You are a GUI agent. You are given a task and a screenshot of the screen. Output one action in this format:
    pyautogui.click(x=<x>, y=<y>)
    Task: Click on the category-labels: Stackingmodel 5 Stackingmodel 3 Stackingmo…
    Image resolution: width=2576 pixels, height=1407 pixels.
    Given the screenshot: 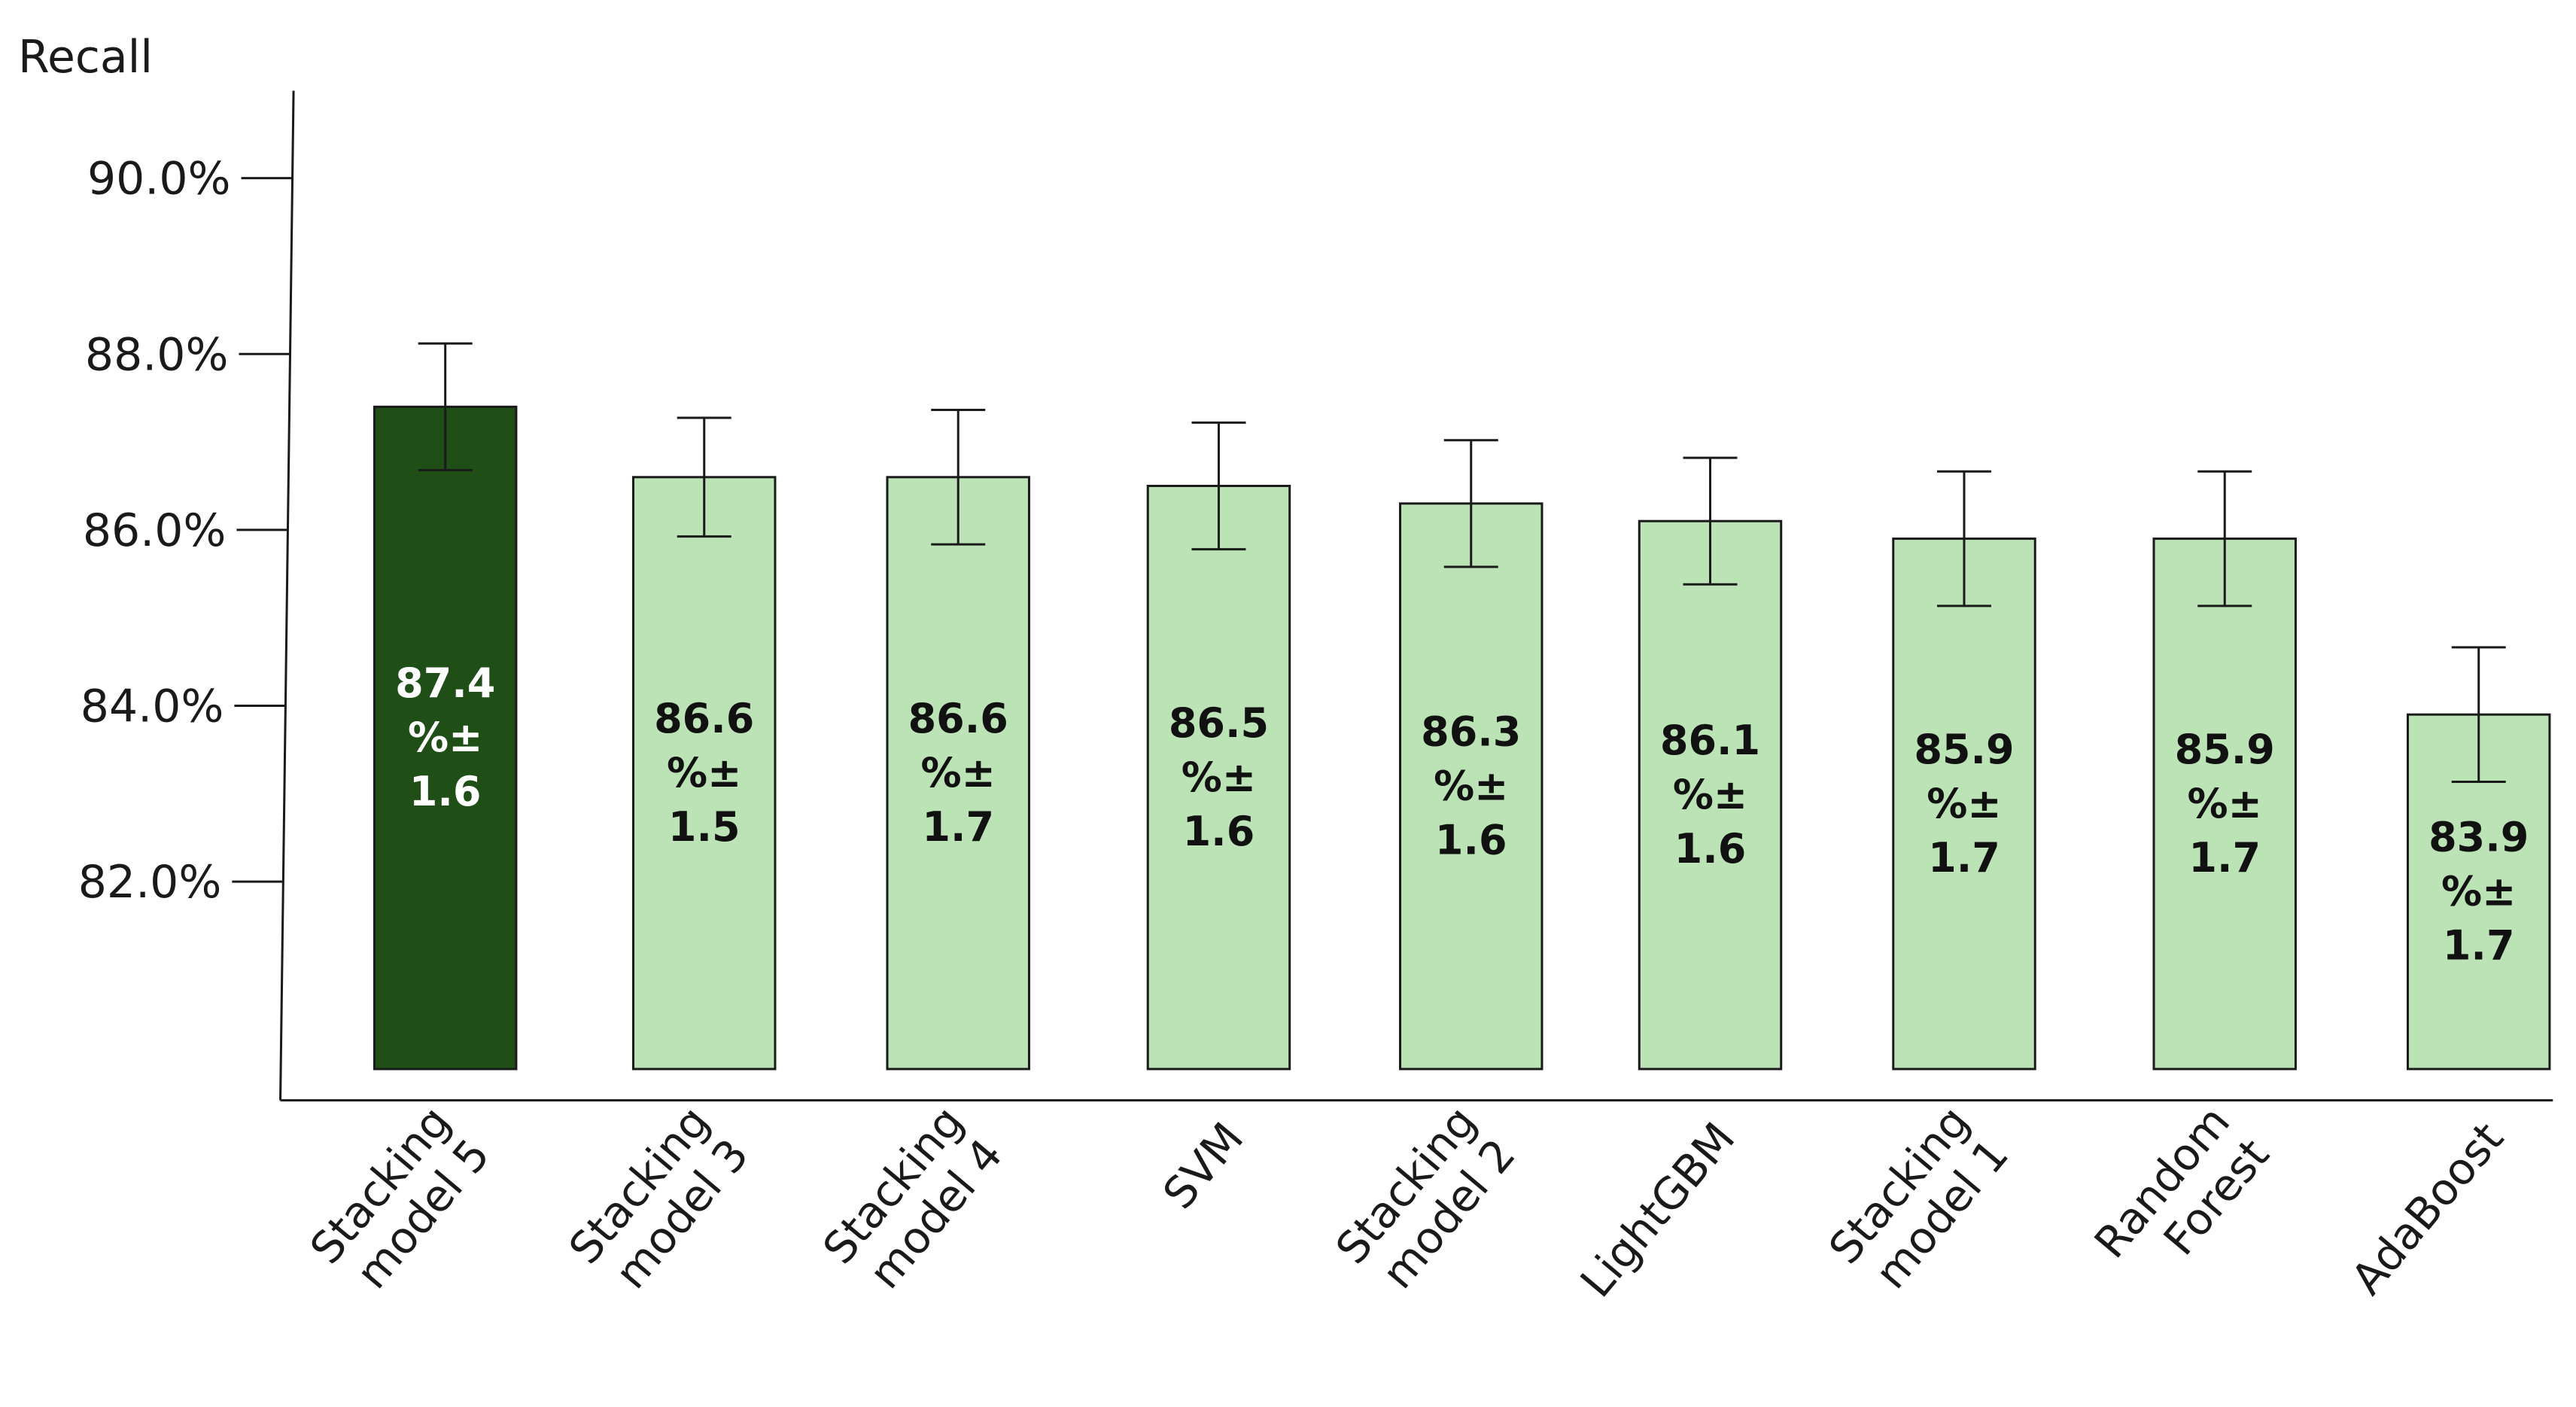 What is the action you would take?
    pyautogui.click(x=1407, y=1201)
    